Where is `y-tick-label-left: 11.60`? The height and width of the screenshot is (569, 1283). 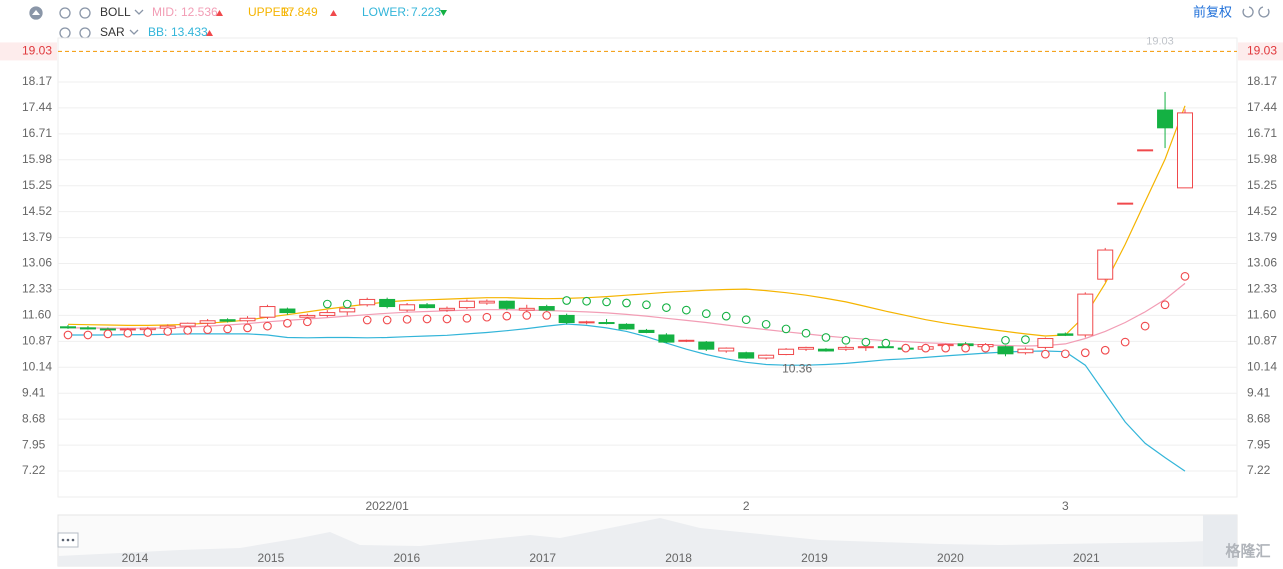 y-tick-label-left: 11.60 is located at coordinates (36, 315).